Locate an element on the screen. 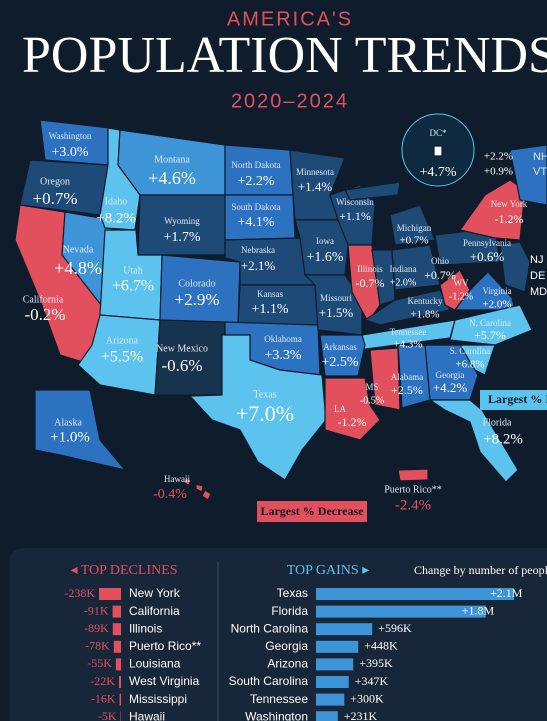 The image size is (547, 721). state-change: -0.4% is located at coordinates (170, 494).